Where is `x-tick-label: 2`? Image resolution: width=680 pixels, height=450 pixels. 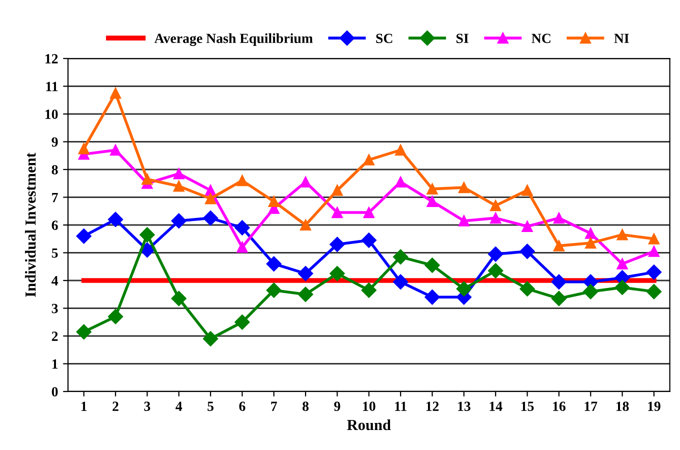
x-tick-label: 2 is located at coordinates (115, 406).